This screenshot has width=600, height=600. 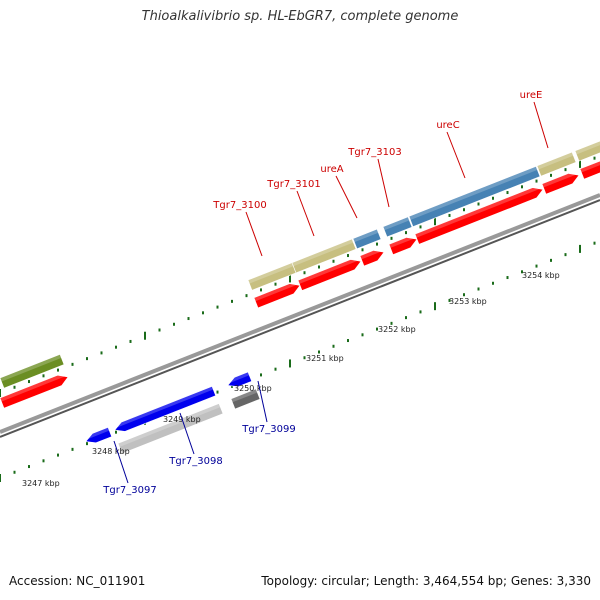 What do you see at coordinates (331, 169) in the screenshot?
I see `gene-label-forward: ureA` at bounding box center [331, 169].